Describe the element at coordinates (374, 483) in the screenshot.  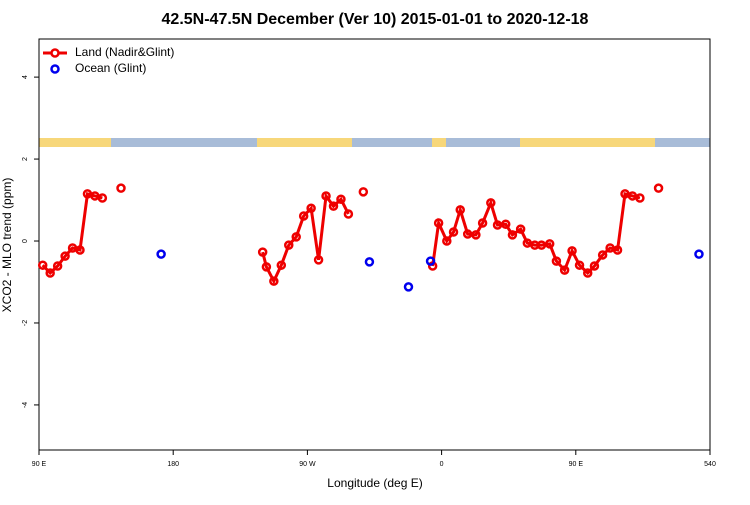
I see `x-axis-title: Longitude (deg E)` at that location.